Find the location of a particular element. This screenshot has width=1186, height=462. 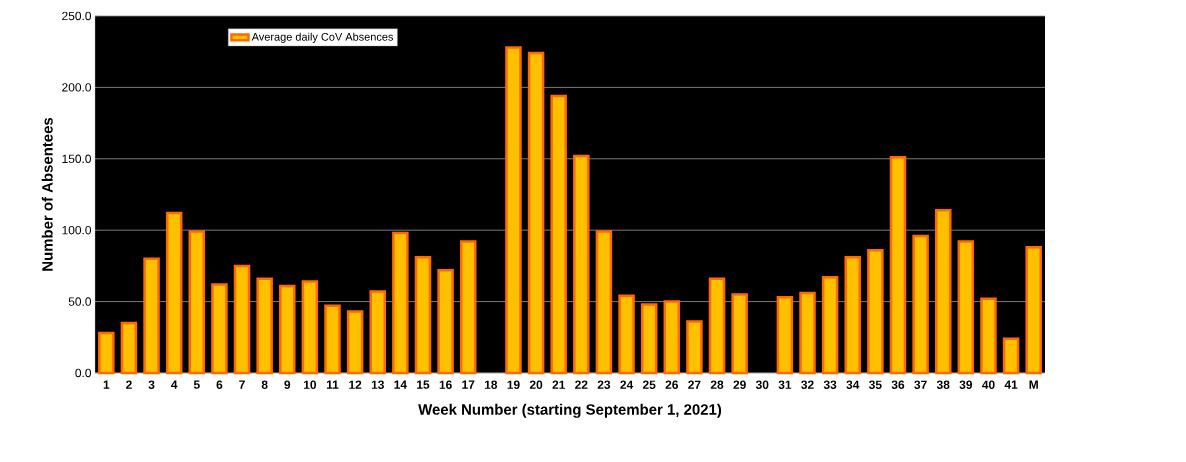

x-tick-label: 14 is located at coordinates (400, 384).